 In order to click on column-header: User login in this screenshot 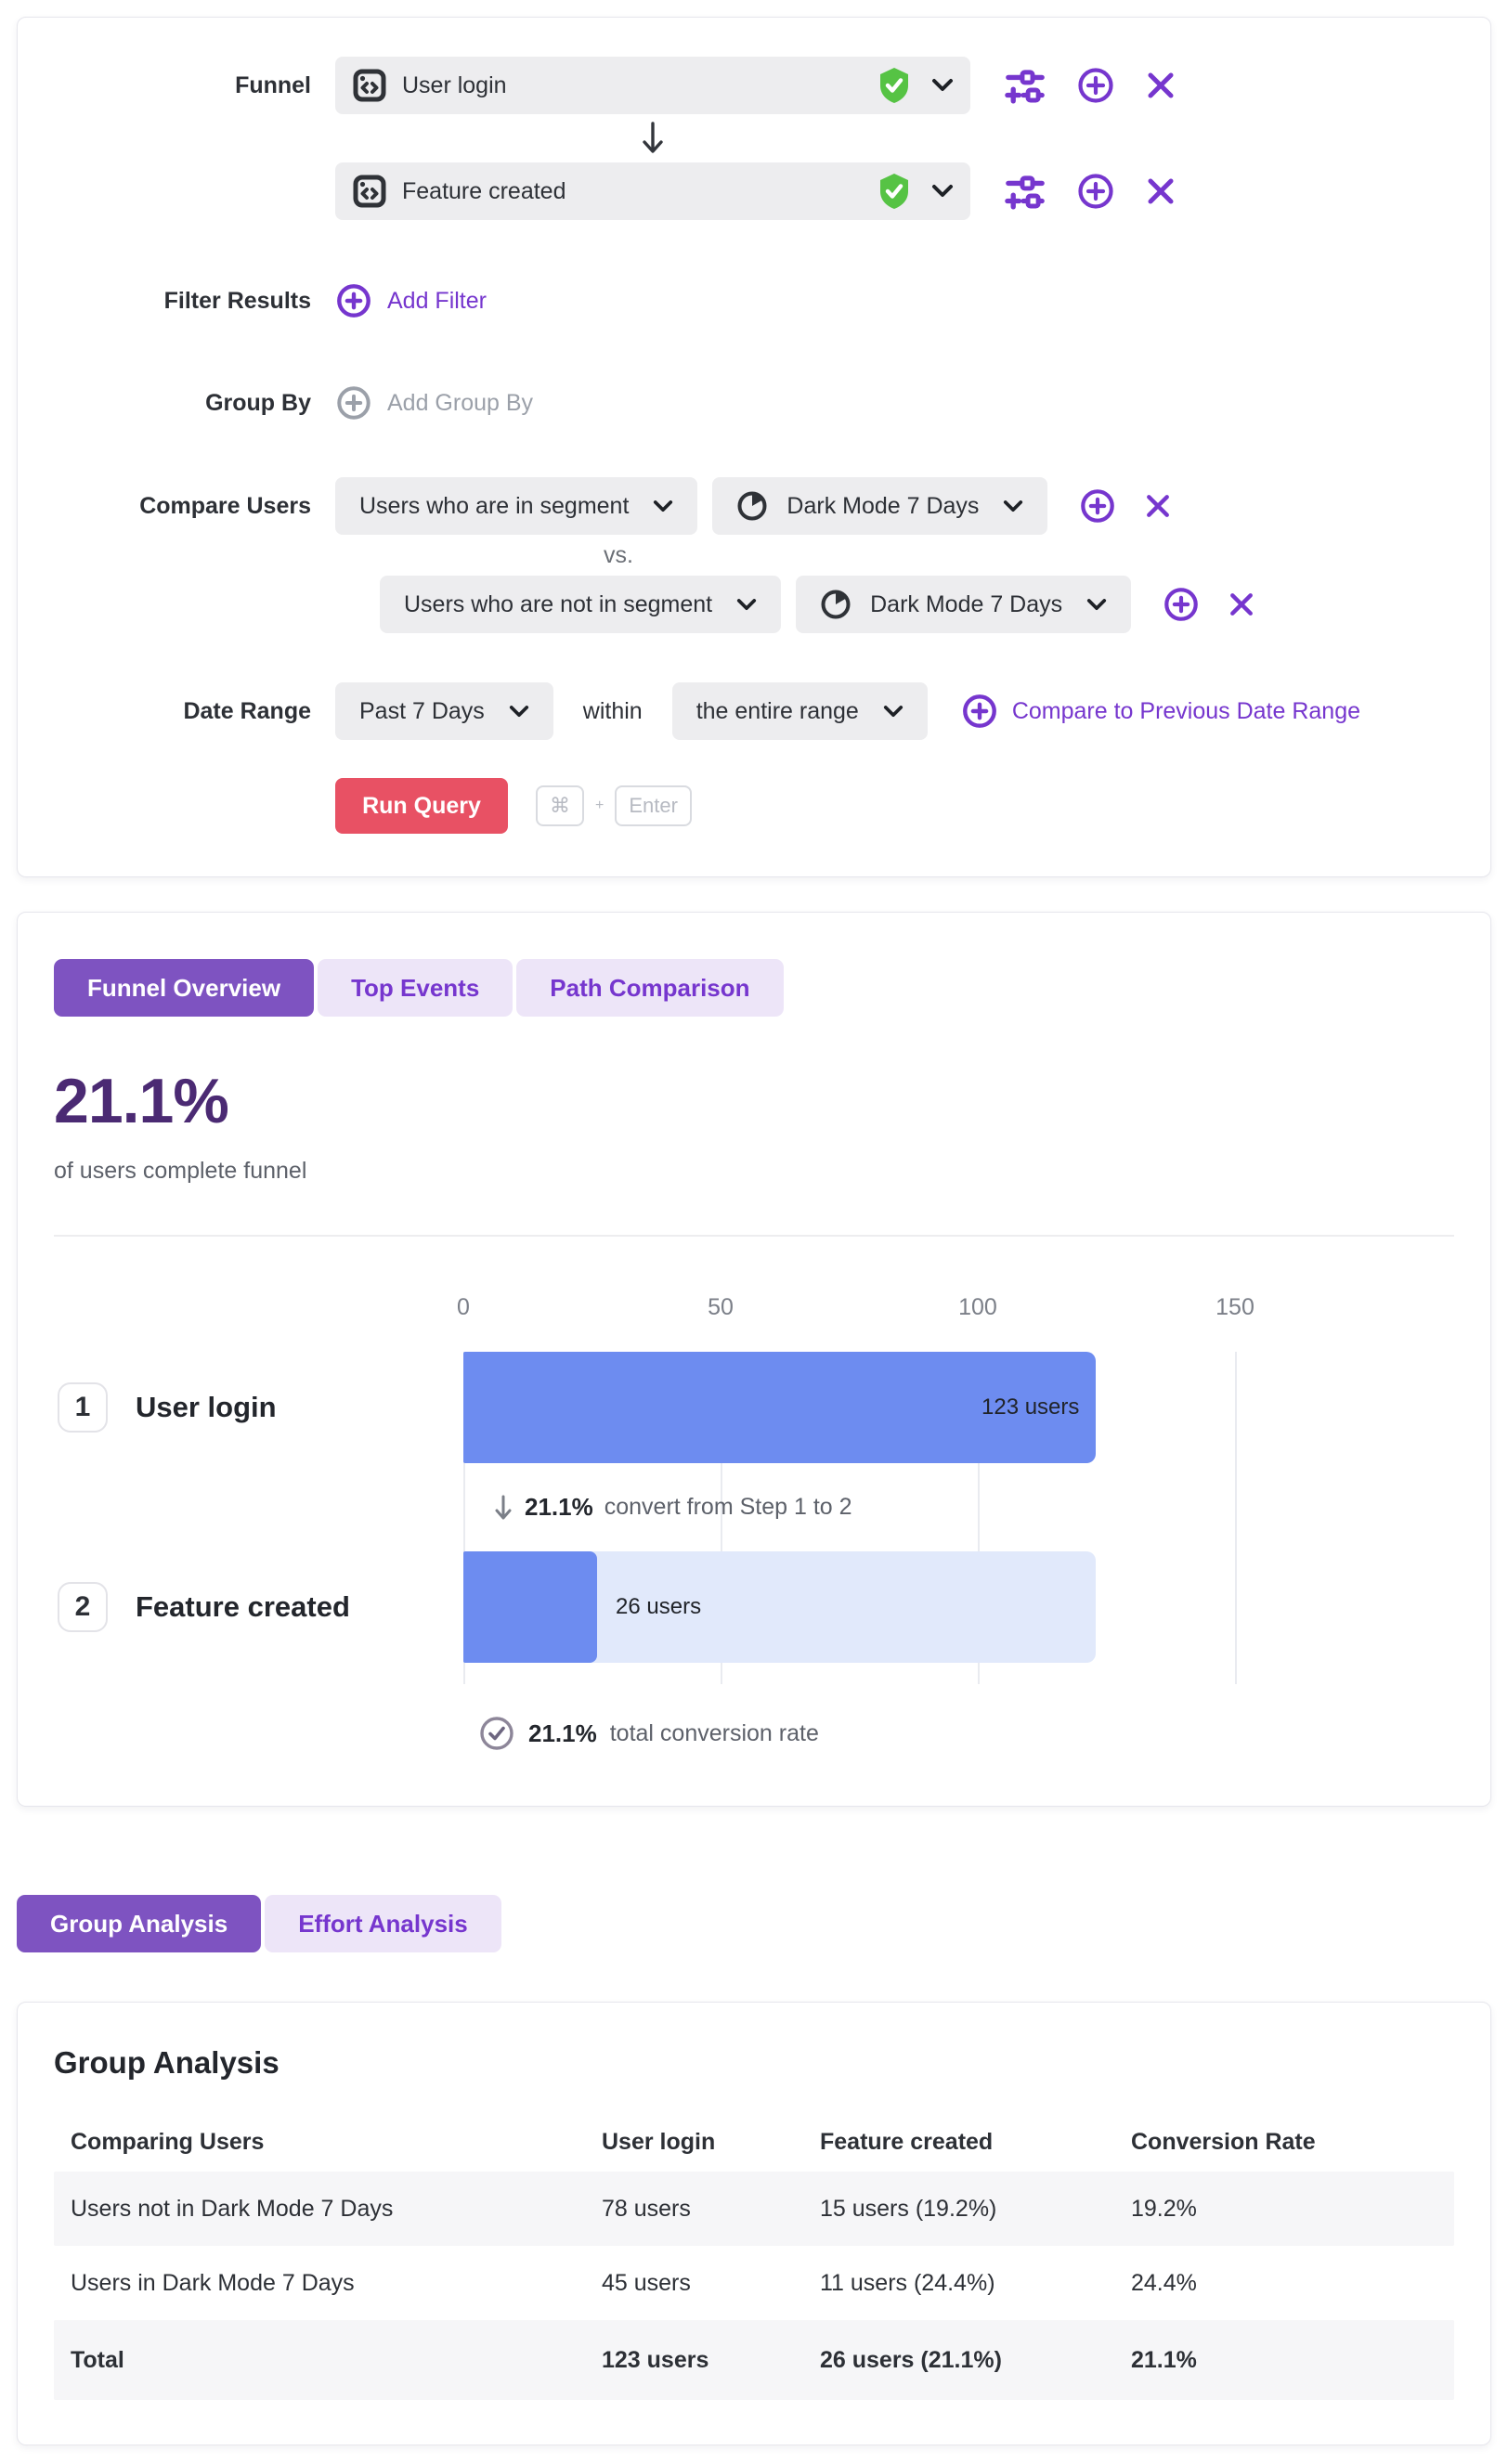, I will do `click(659, 2141)`.